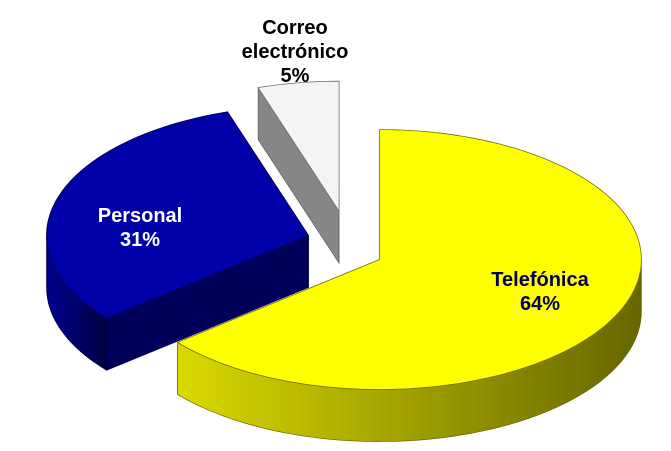 The width and height of the screenshot is (671, 451). I want to click on slice-label: Correo electrónico 5%, so click(295, 52).